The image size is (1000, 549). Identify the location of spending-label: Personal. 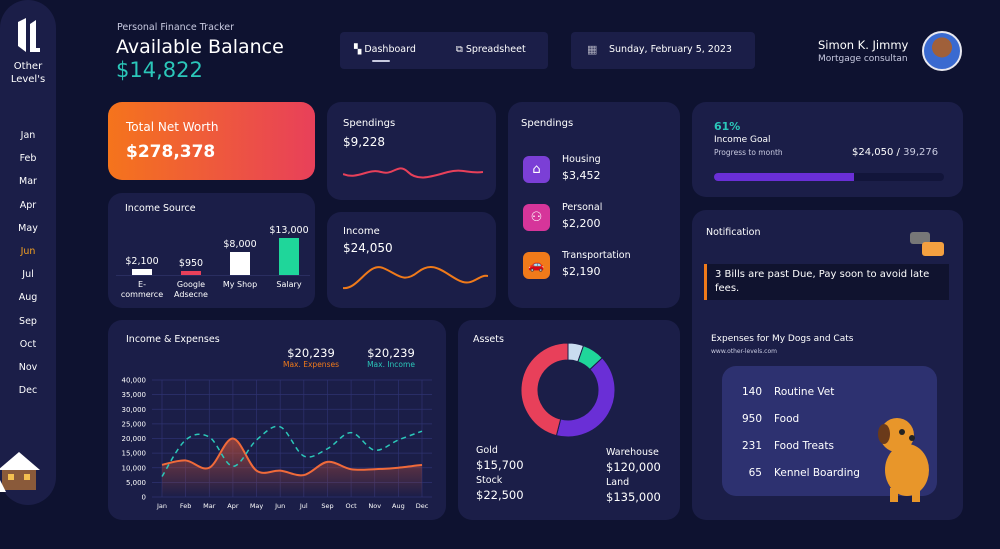
(582, 207).